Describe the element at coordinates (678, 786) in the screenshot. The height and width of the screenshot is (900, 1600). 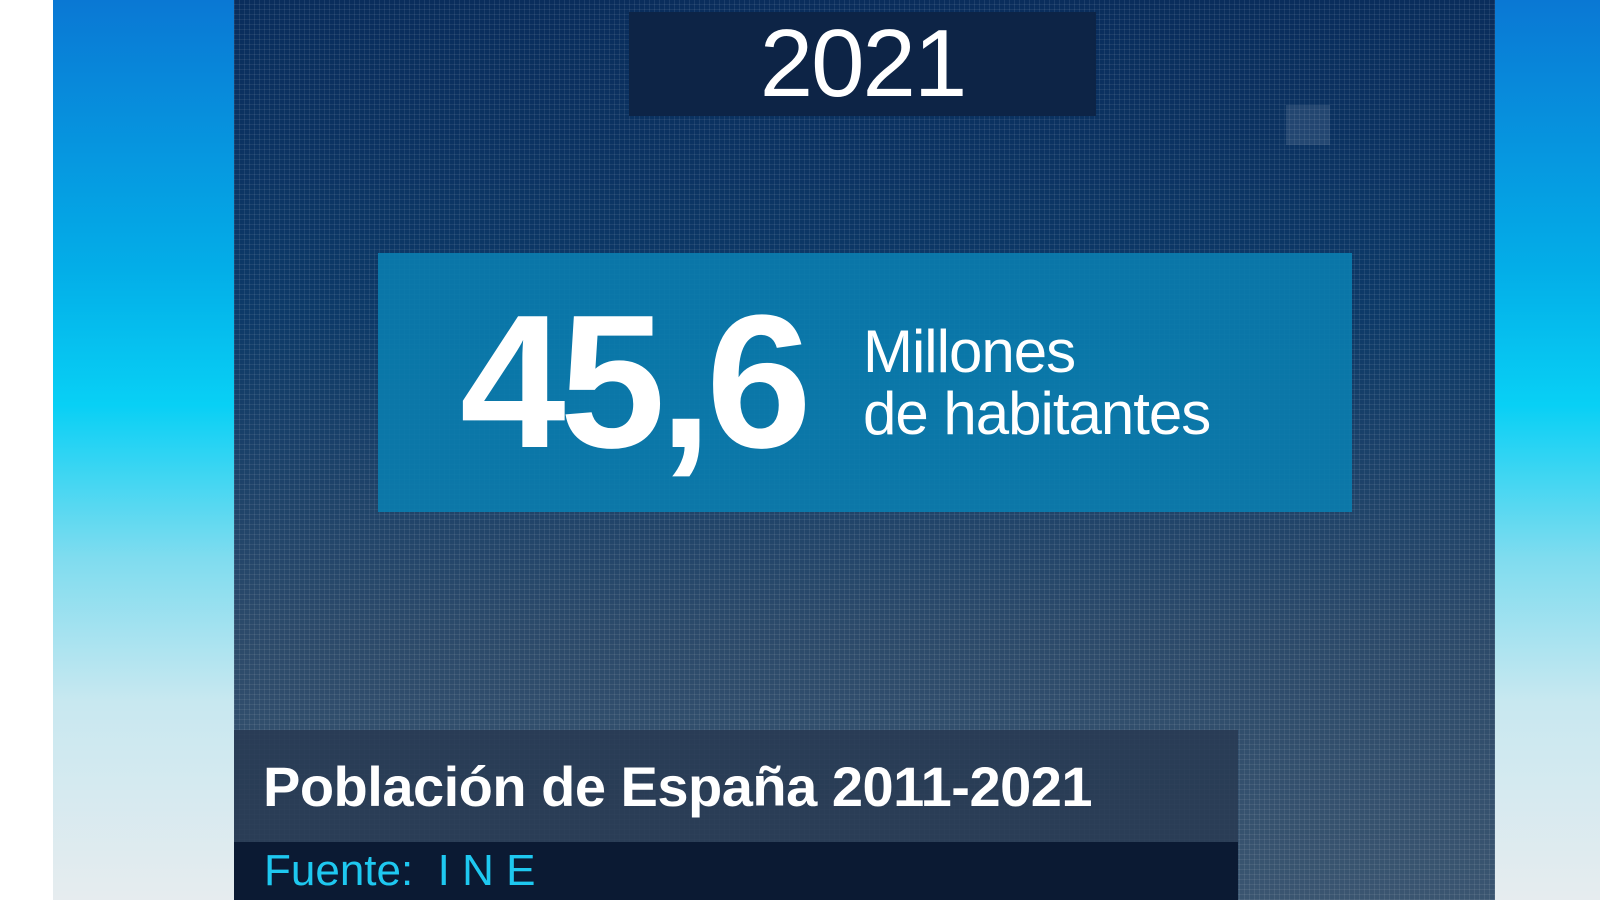
I see `infographic-title: Población de España 2011-2021` at that location.